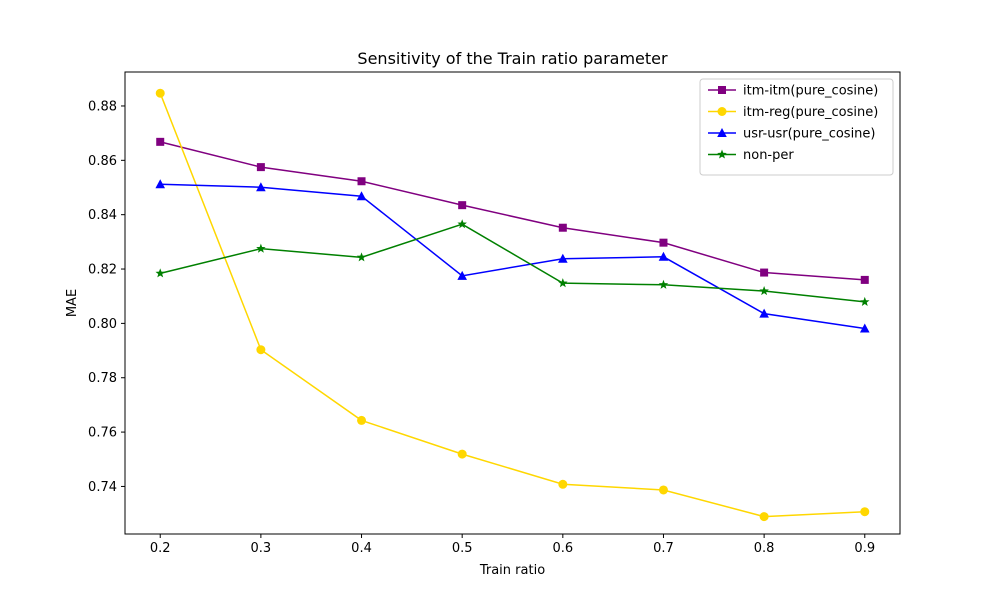  What do you see at coordinates (764, 548) in the screenshot?
I see `x-tick-label: 0.8` at bounding box center [764, 548].